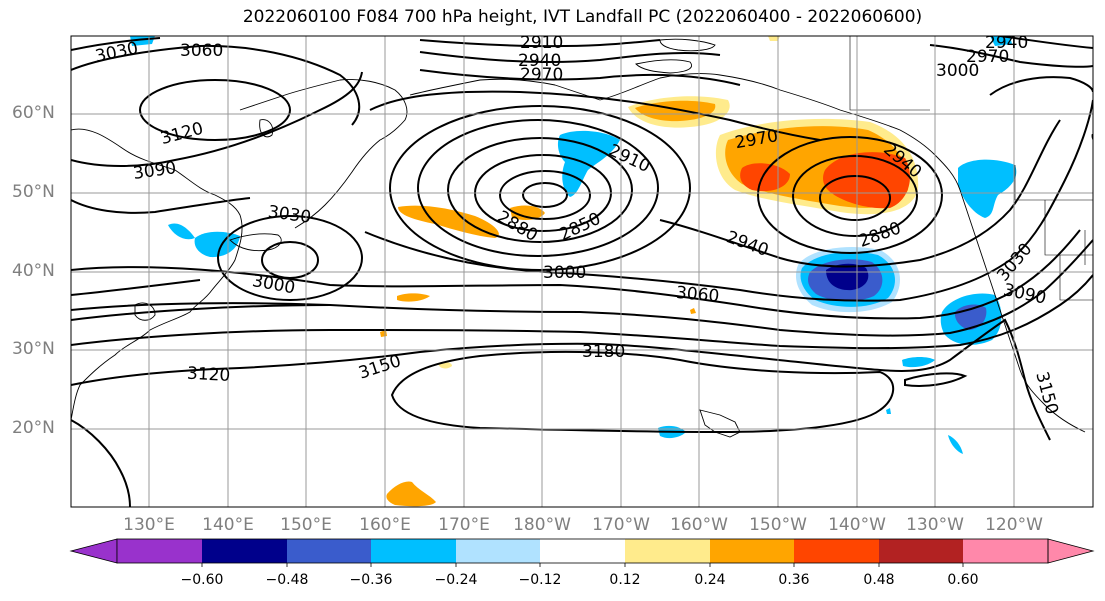 This screenshot has height=601, width=1105. Describe the element at coordinates (33, 428) in the screenshot. I see `lat-label-20n: 20°N` at that location.